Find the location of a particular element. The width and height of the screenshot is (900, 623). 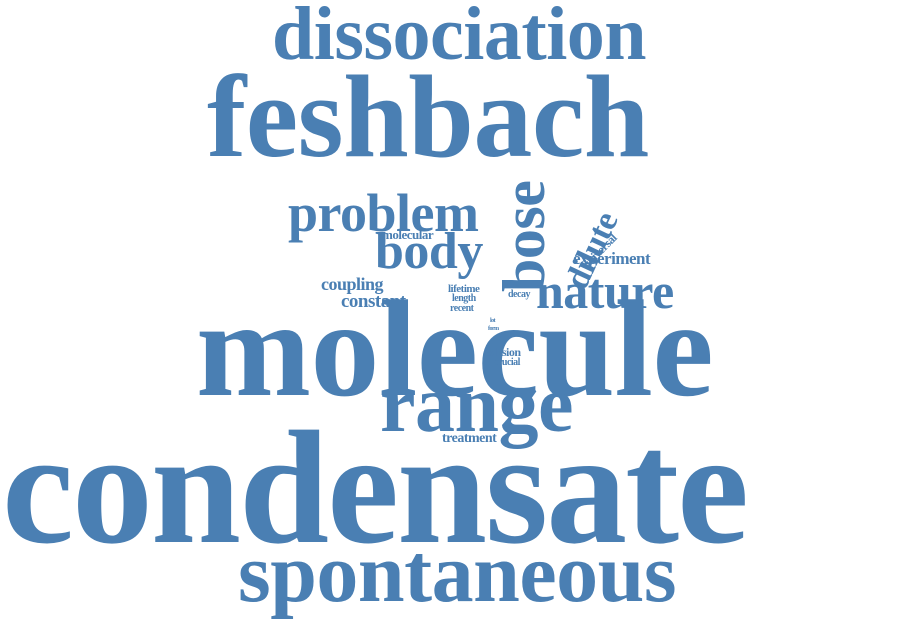

word-dissociation: dissociation is located at coordinates (459, 38).